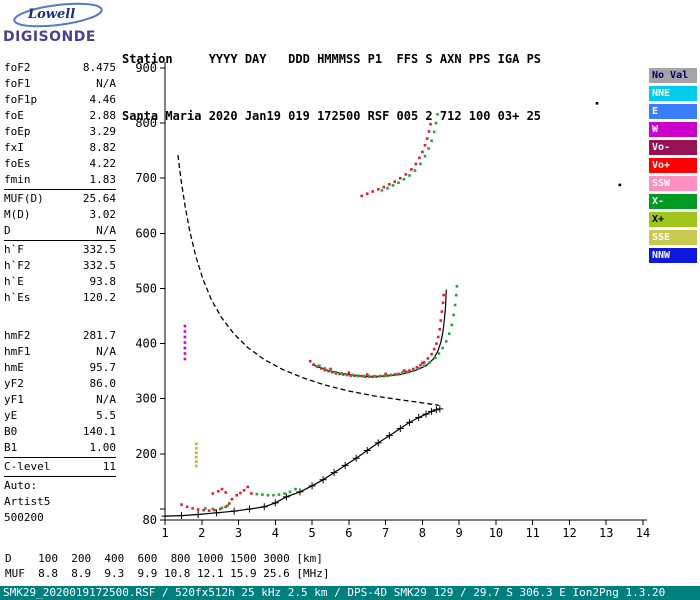 Image resolution: width=700 pixels, height=600 pixels. What do you see at coordinates (673, 93) in the screenshot?
I see `legend-entry-nne: NNE` at bounding box center [673, 93].